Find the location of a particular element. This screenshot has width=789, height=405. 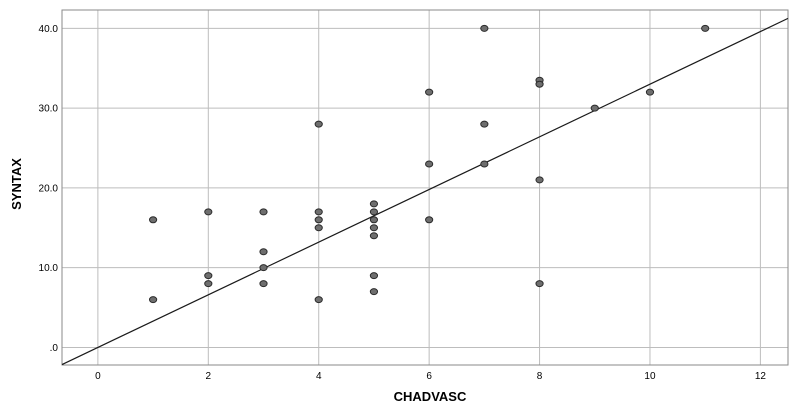

y-tick-label: .0 is located at coordinates (54, 348).